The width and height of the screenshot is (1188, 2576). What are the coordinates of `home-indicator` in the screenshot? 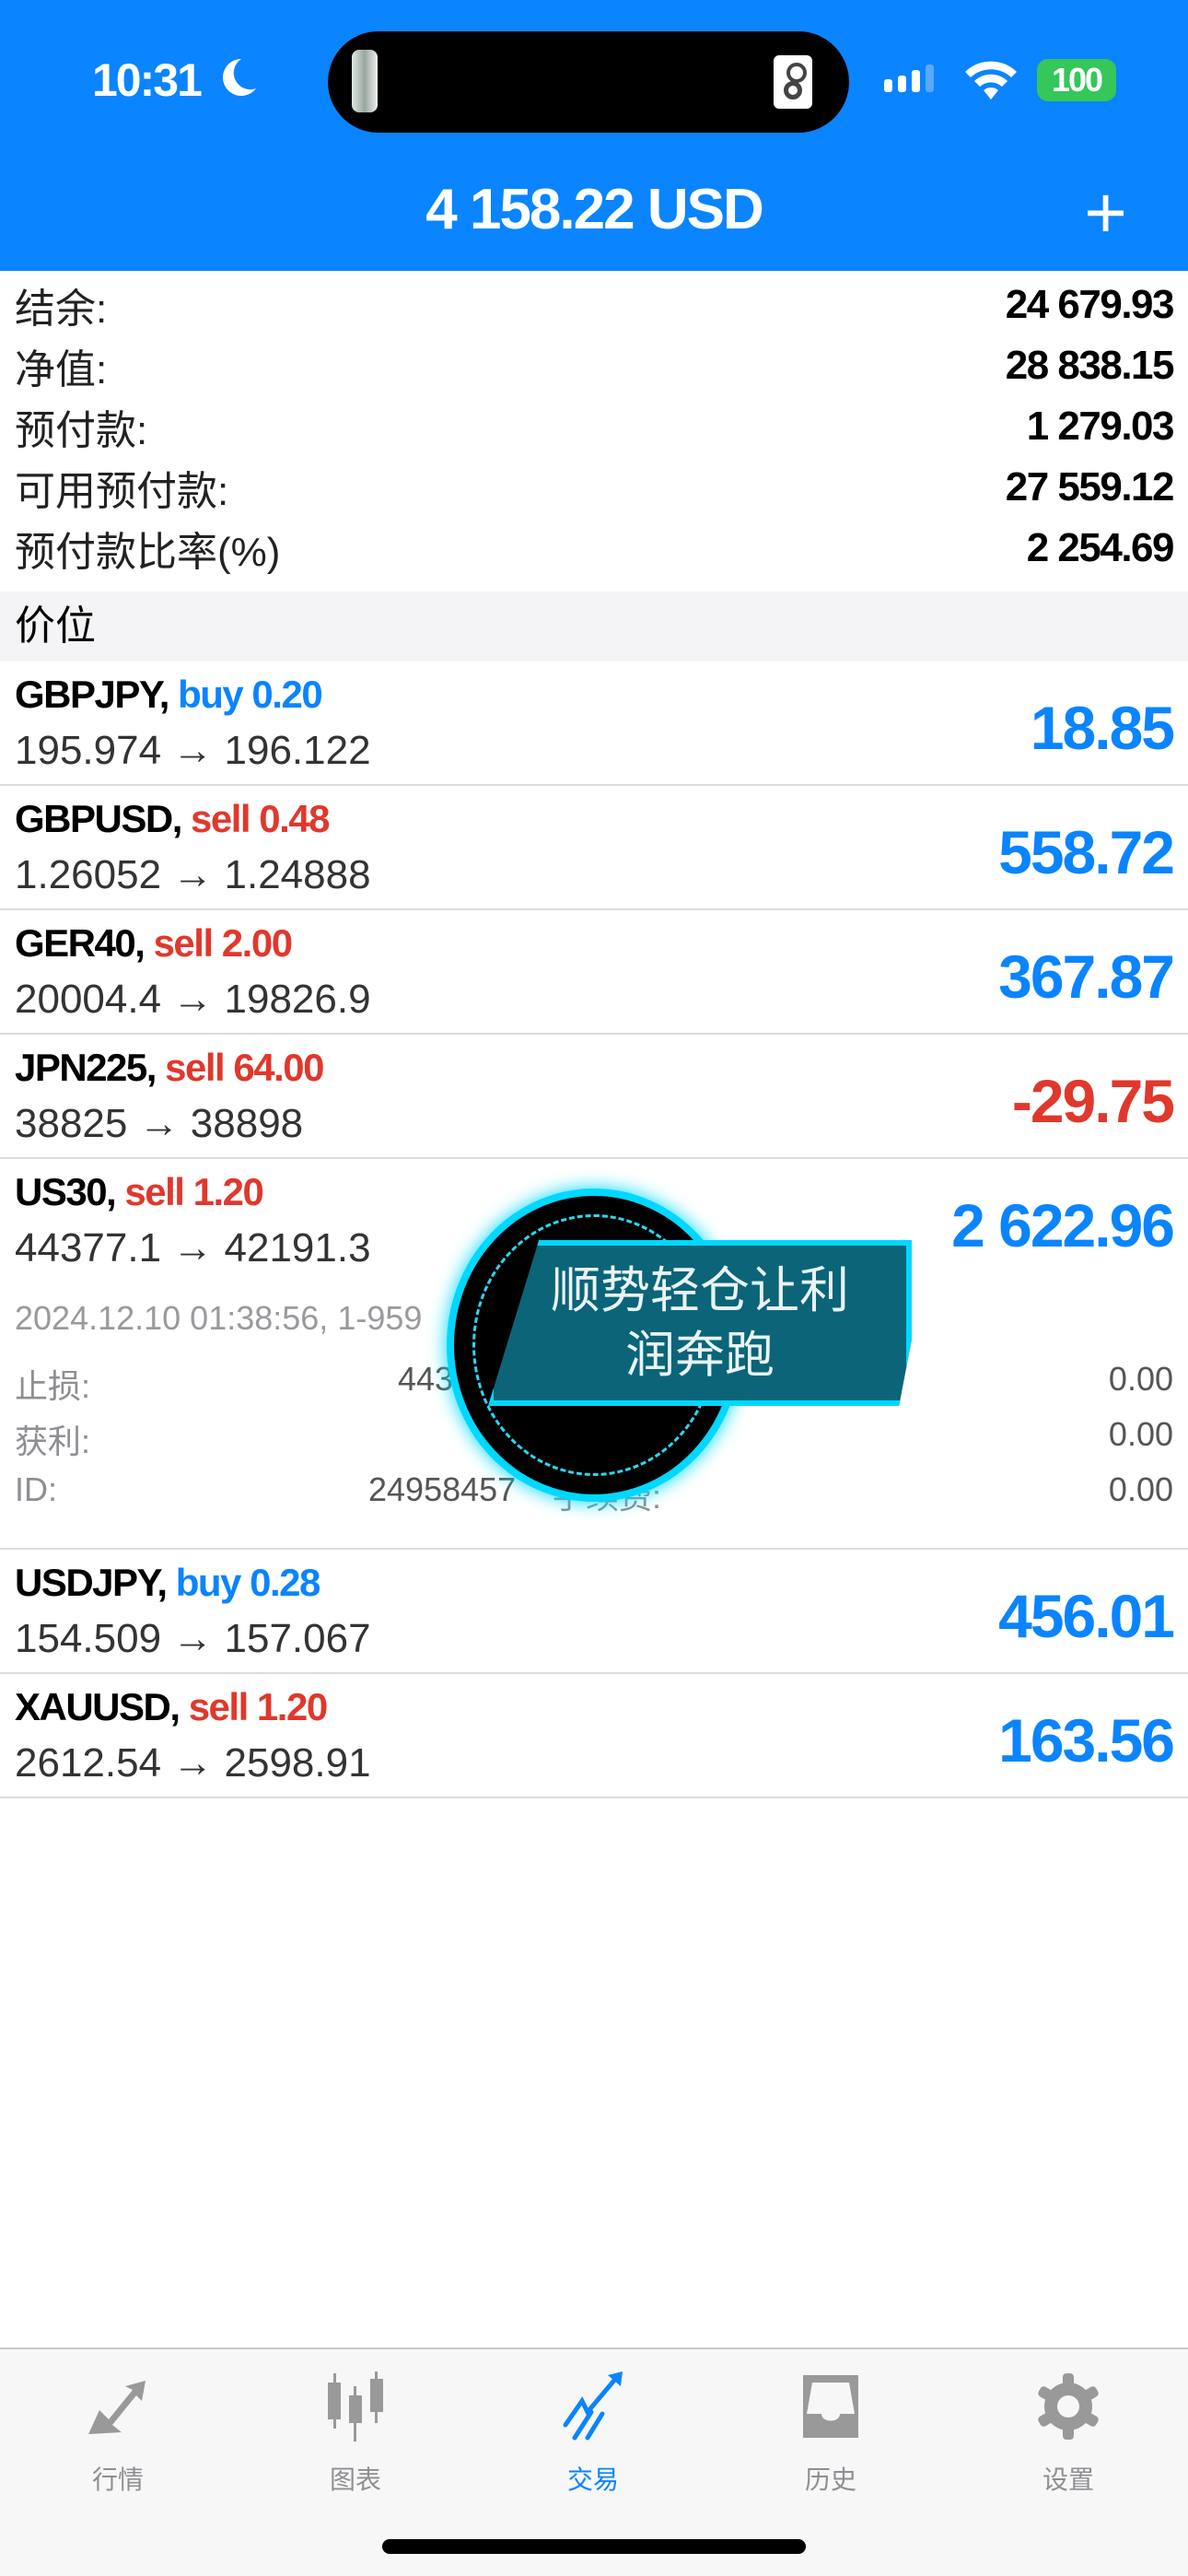 It's located at (594, 2546).